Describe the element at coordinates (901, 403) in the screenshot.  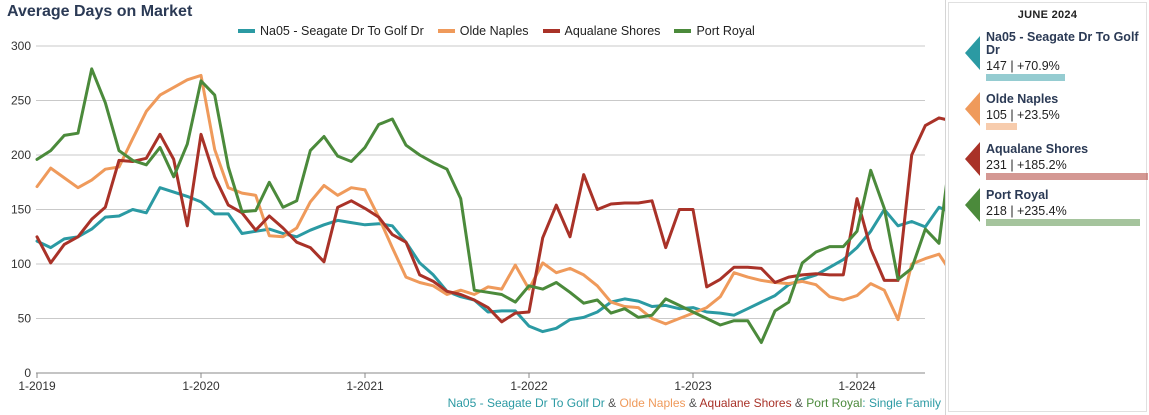
I see `footnote-na05: : Single Family` at that location.